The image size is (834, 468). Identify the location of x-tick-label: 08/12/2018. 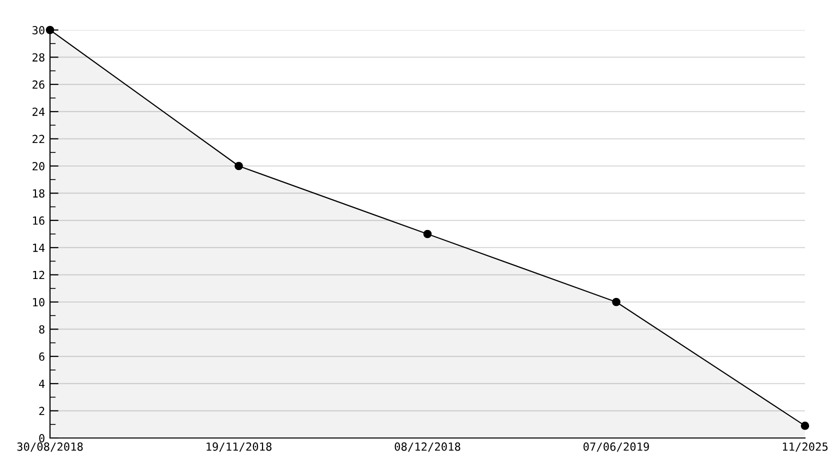
(427, 447).